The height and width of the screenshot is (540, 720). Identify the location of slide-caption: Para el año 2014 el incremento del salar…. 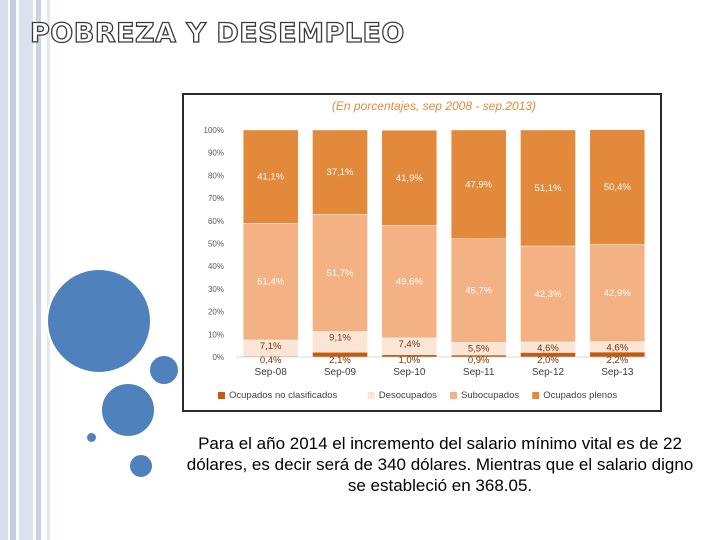
(440, 464).